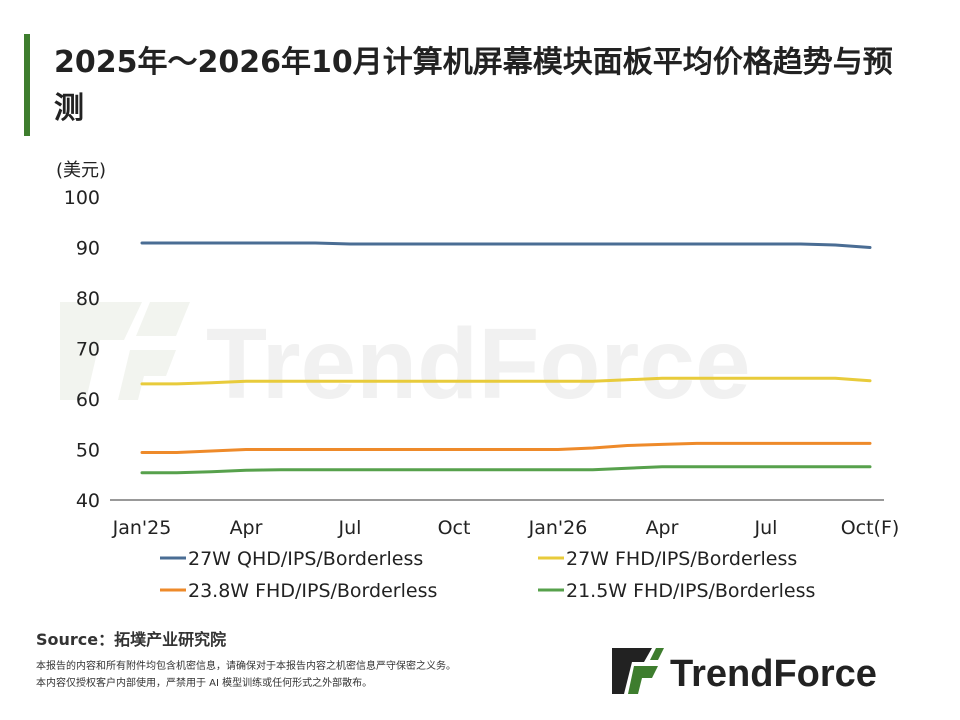 Image resolution: width=960 pixels, height=720 pixels. Describe the element at coordinates (88, 350) in the screenshot. I see `y-tick-label: 70` at that location.